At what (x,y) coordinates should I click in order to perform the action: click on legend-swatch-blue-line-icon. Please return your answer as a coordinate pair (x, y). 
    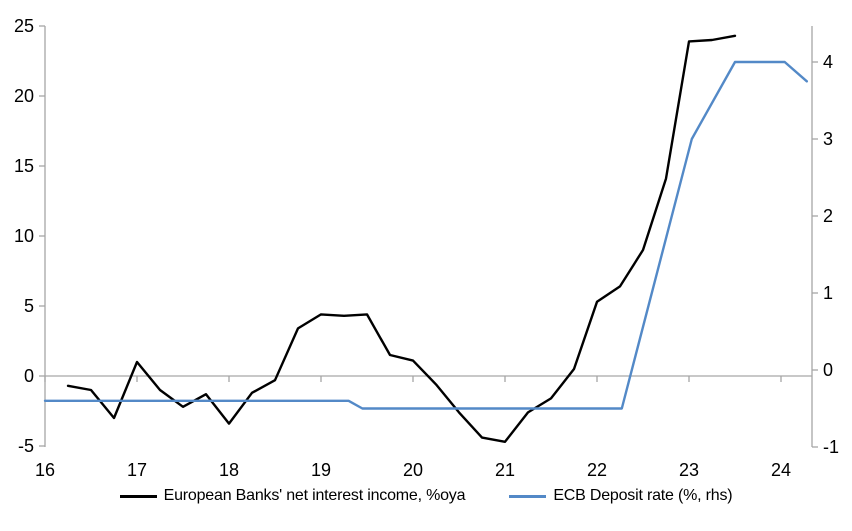
    Looking at the image, I should click on (528, 496).